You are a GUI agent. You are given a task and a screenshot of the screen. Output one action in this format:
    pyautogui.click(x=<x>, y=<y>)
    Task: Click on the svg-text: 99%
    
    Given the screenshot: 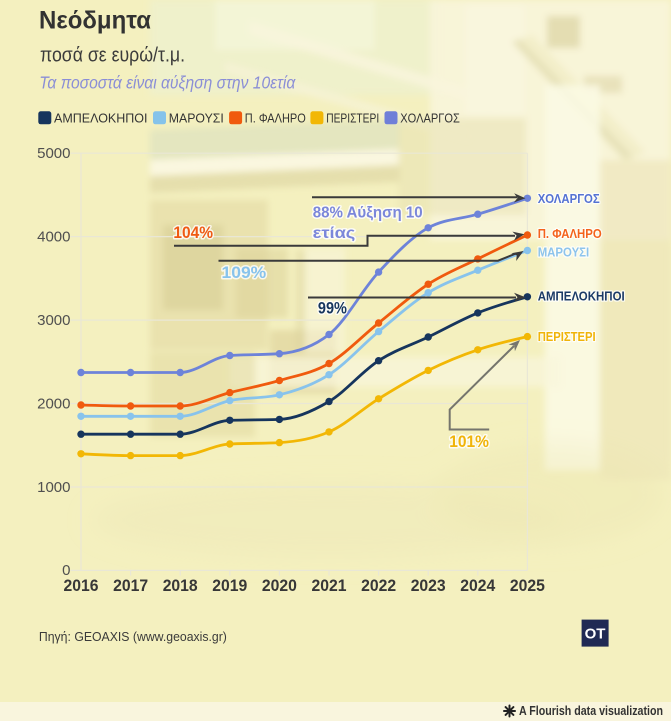 What is the action you would take?
    pyautogui.click(x=332, y=308)
    